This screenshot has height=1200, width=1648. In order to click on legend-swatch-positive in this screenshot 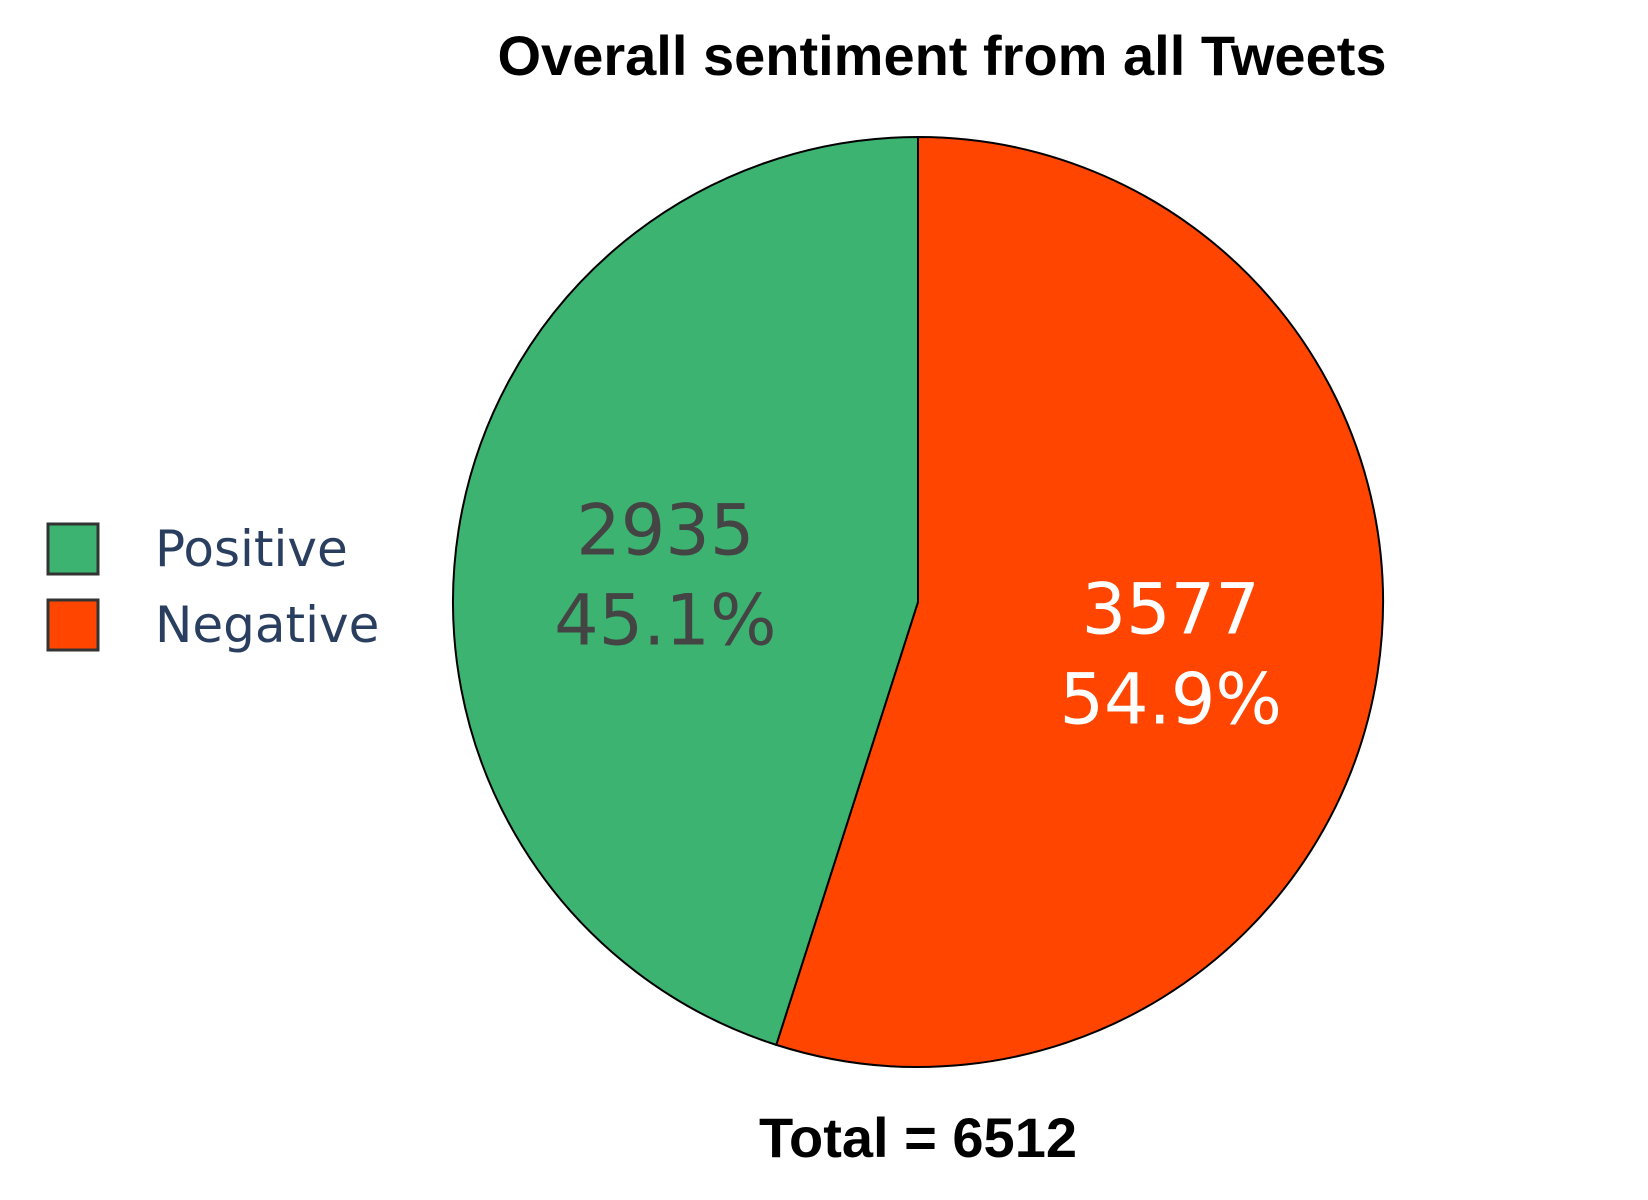, I will do `click(73, 549)`.